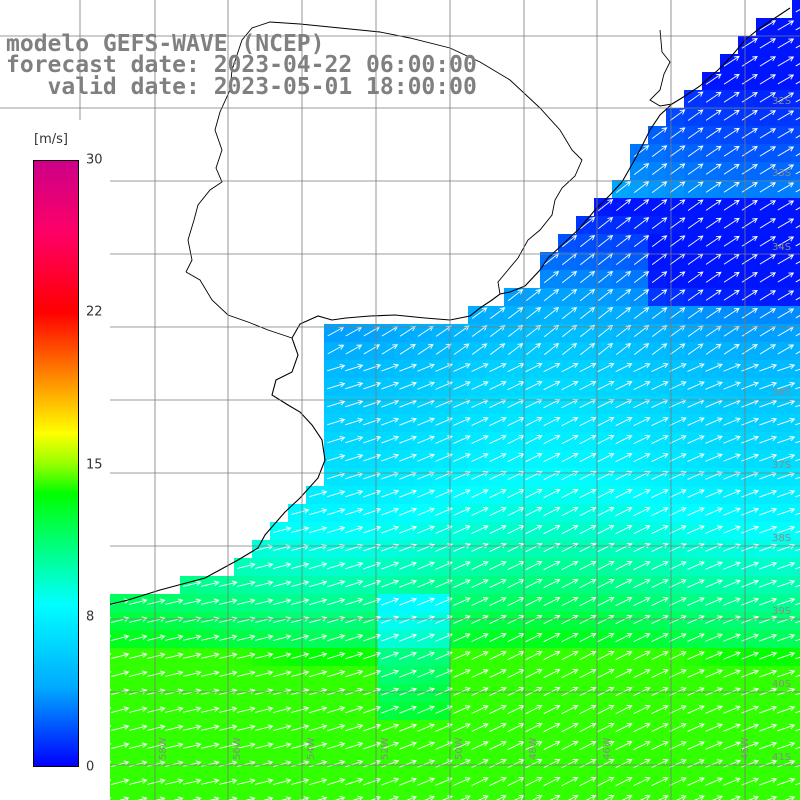 The image size is (800, 800). What do you see at coordinates (781, 757) in the screenshot?
I see `latitude-label: 41S` at bounding box center [781, 757].